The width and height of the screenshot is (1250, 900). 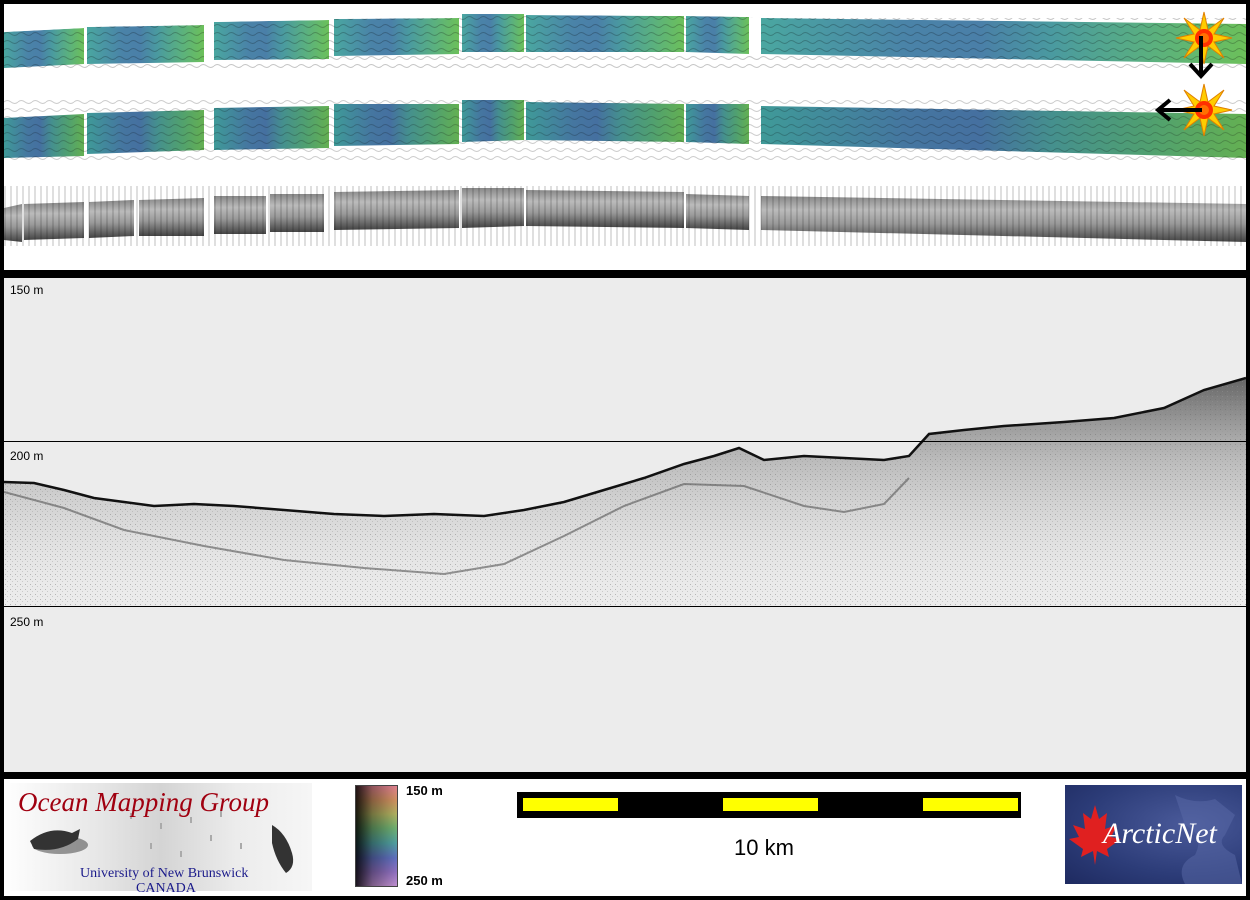 I want to click on colorbar-top-label: 150 m, so click(x=424, y=790).